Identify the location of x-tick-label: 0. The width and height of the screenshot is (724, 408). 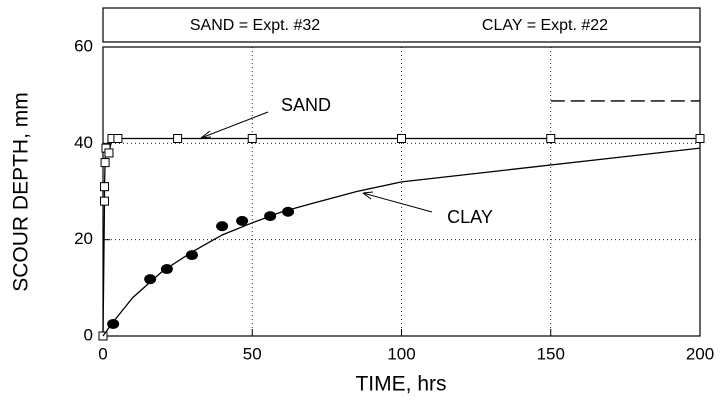
(102, 353).